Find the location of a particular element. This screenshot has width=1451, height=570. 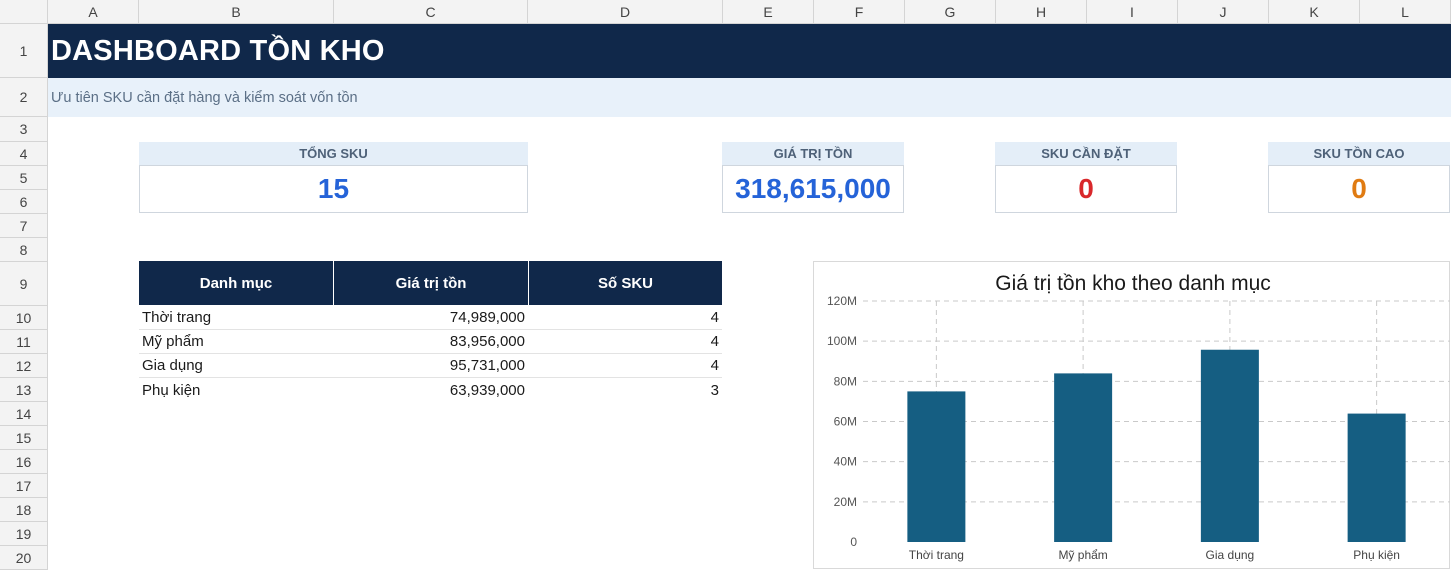

y-tick-label: 40M is located at coordinates (845, 462).